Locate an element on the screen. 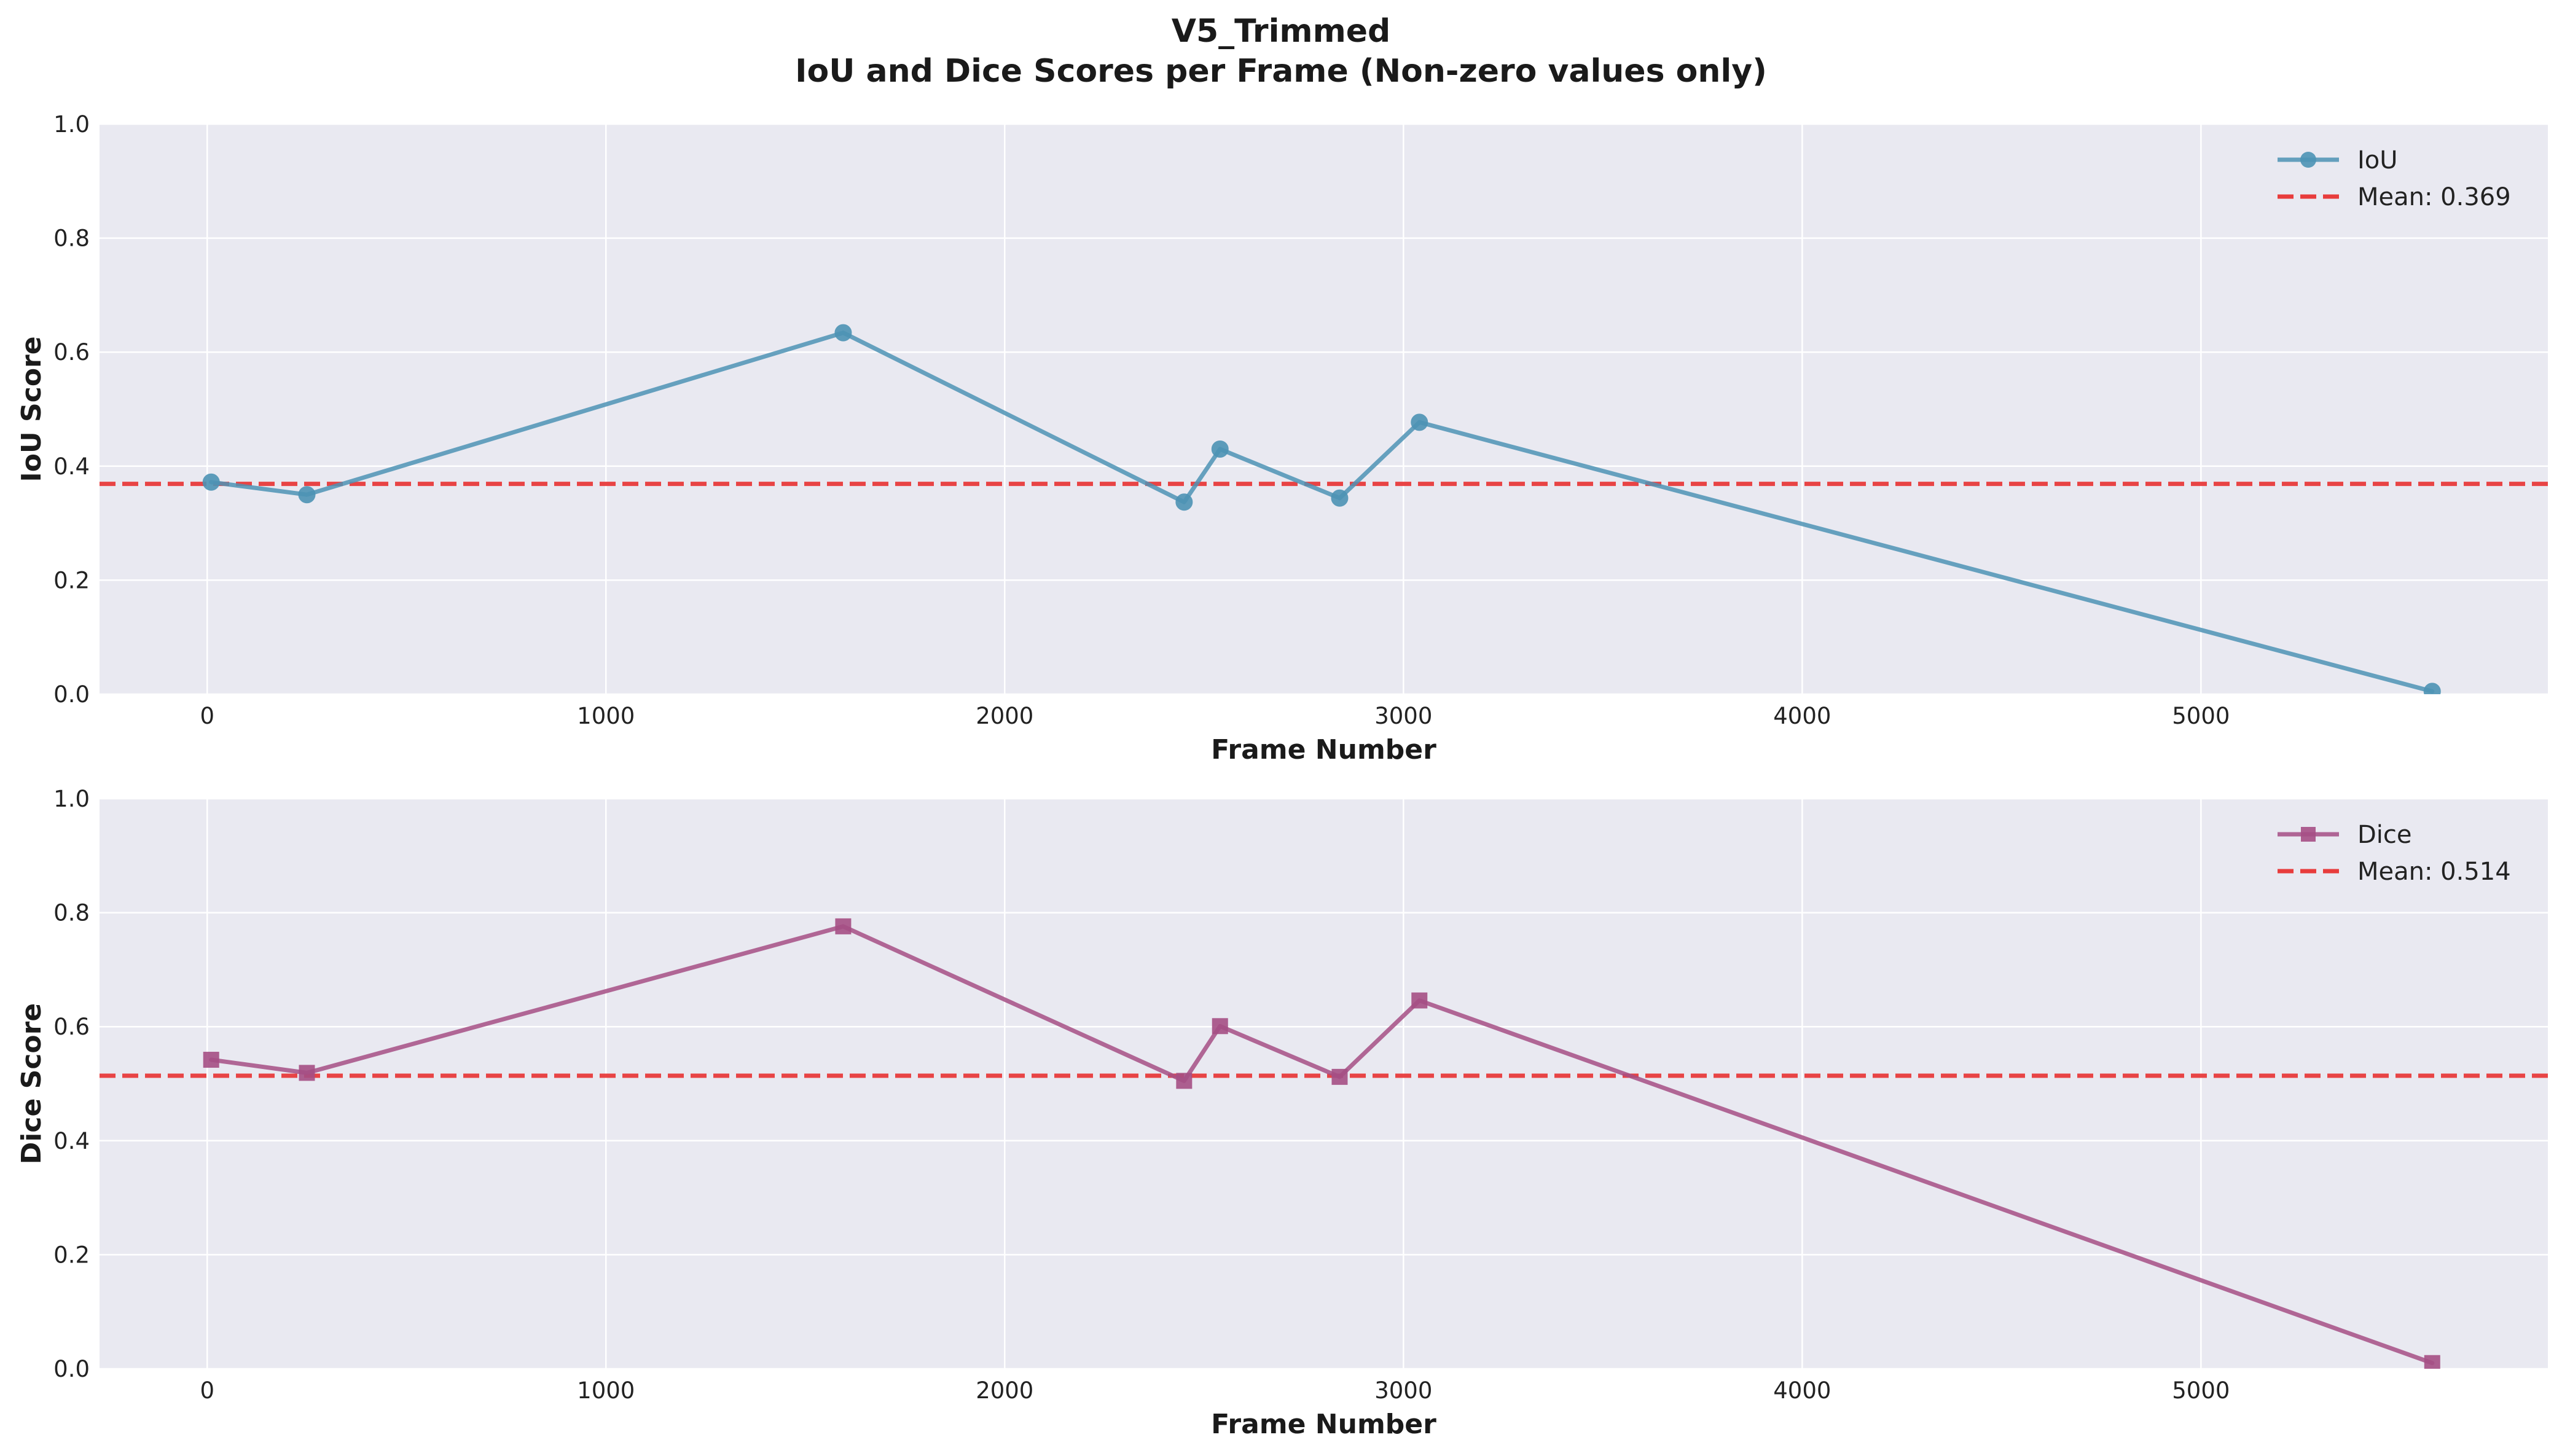 This screenshot has height=1456, width=2562. iou-y-tick-label: 0.2 is located at coordinates (71, 580).